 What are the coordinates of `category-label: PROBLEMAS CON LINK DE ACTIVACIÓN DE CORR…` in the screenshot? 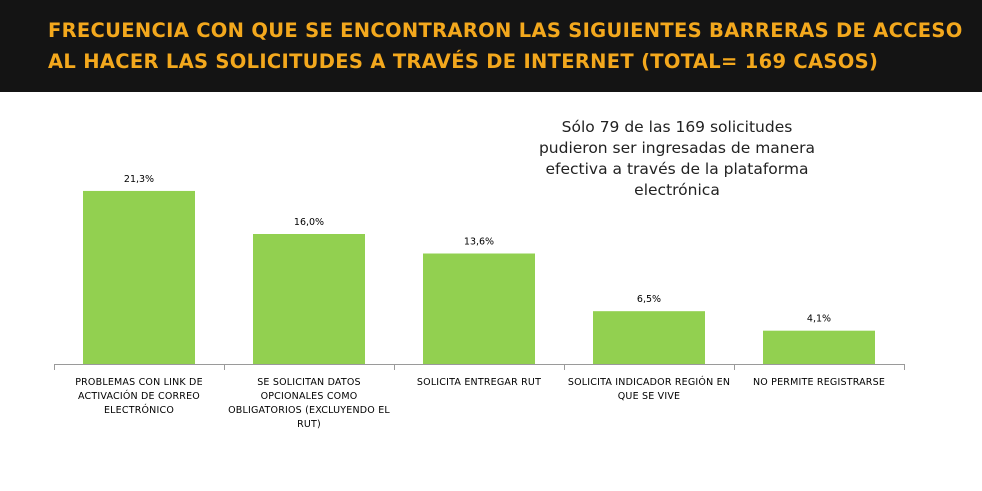 It's located at (139, 396).